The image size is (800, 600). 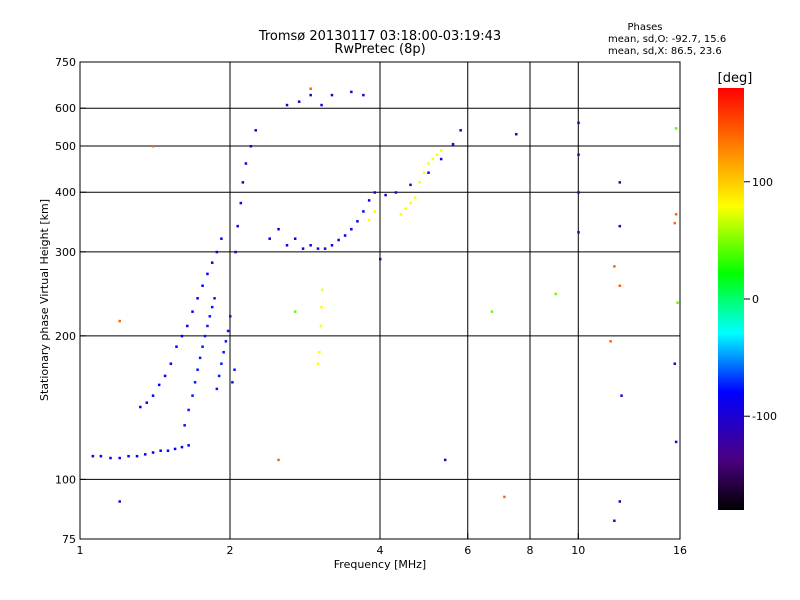 What do you see at coordinates (762, 182) in the screenshot?
I see `colorbar-tick-label: 100` at bounding box center [762, 182].